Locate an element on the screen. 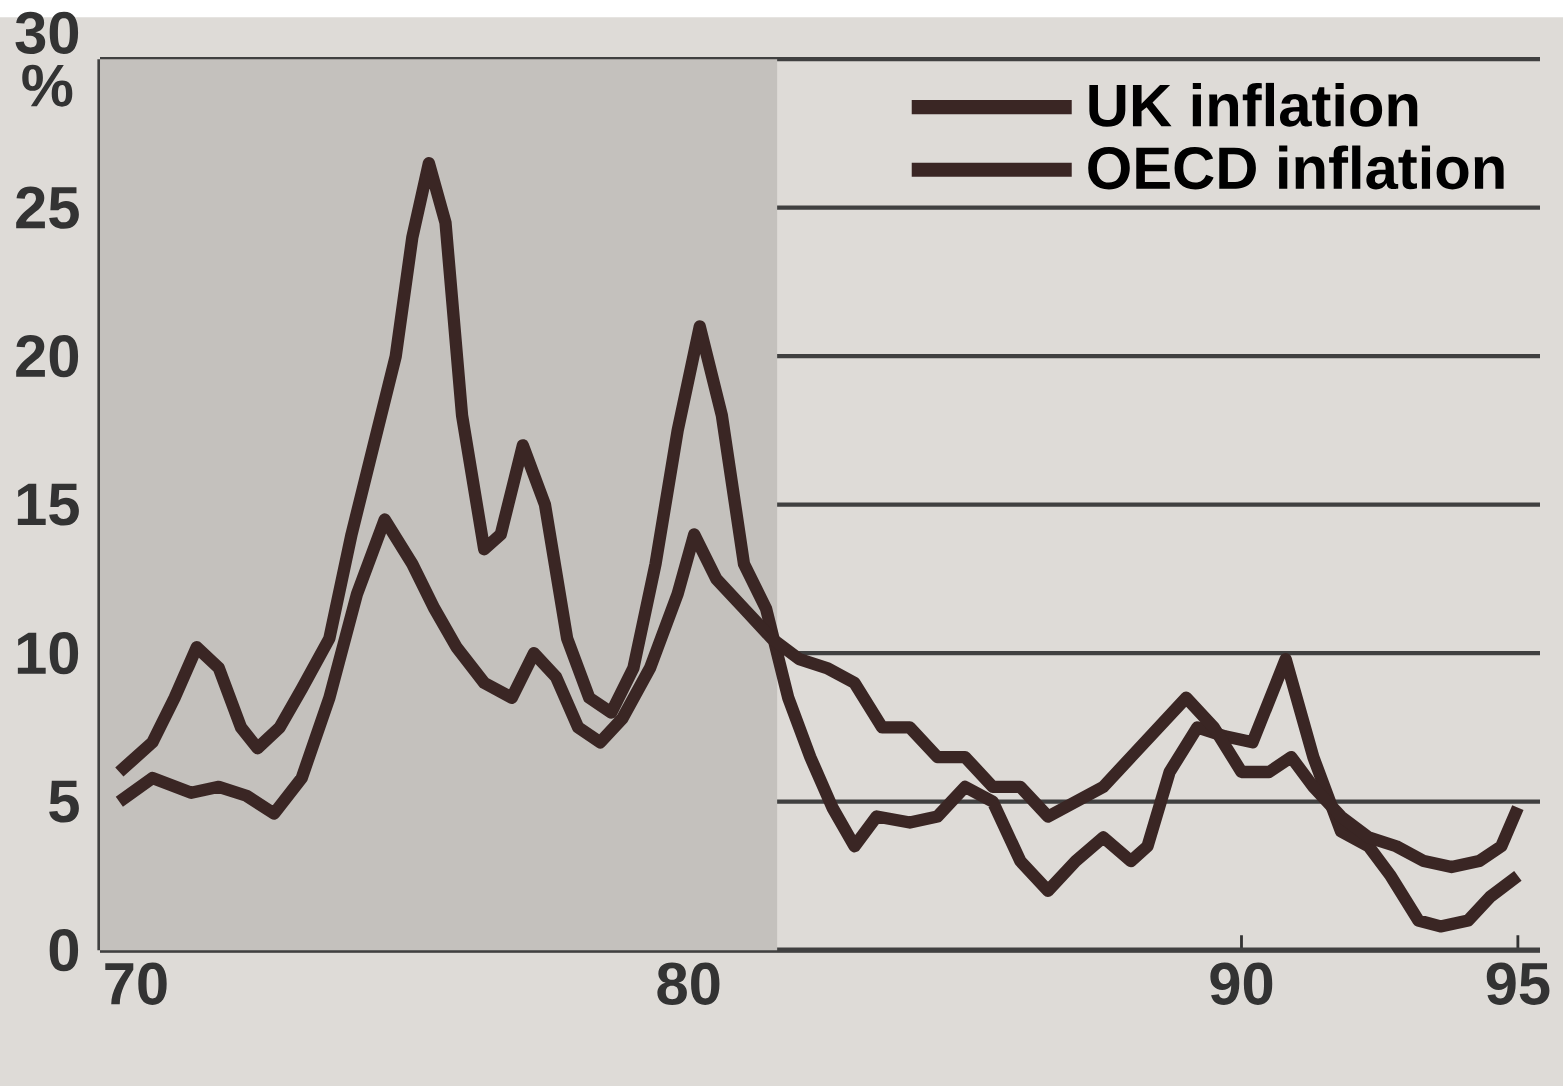 This screenshot has width=1563, height=1086. legend-label: UK inflation is located at coordinates (1253, 104).